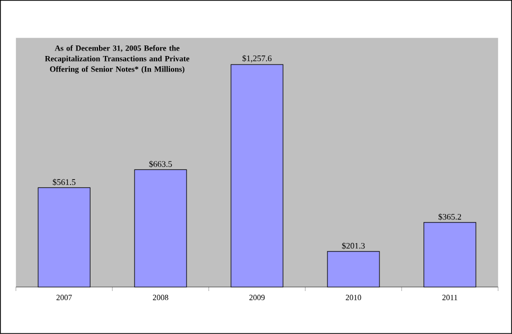 This screenshot has height=334, width=512. I want to click on data-label: $365.2, so click(450, 216).